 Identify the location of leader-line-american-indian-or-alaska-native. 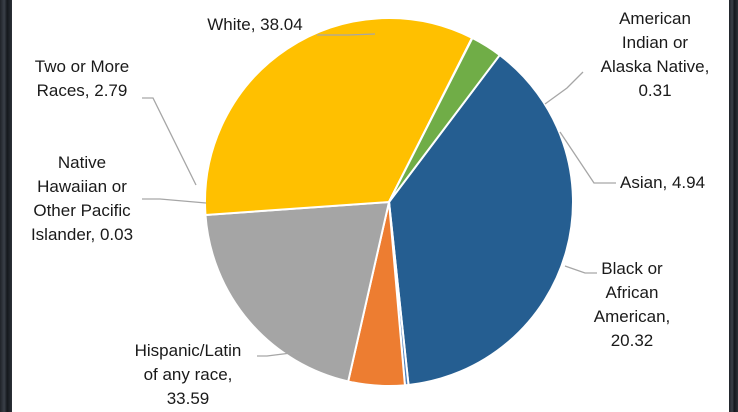
(564, 88).